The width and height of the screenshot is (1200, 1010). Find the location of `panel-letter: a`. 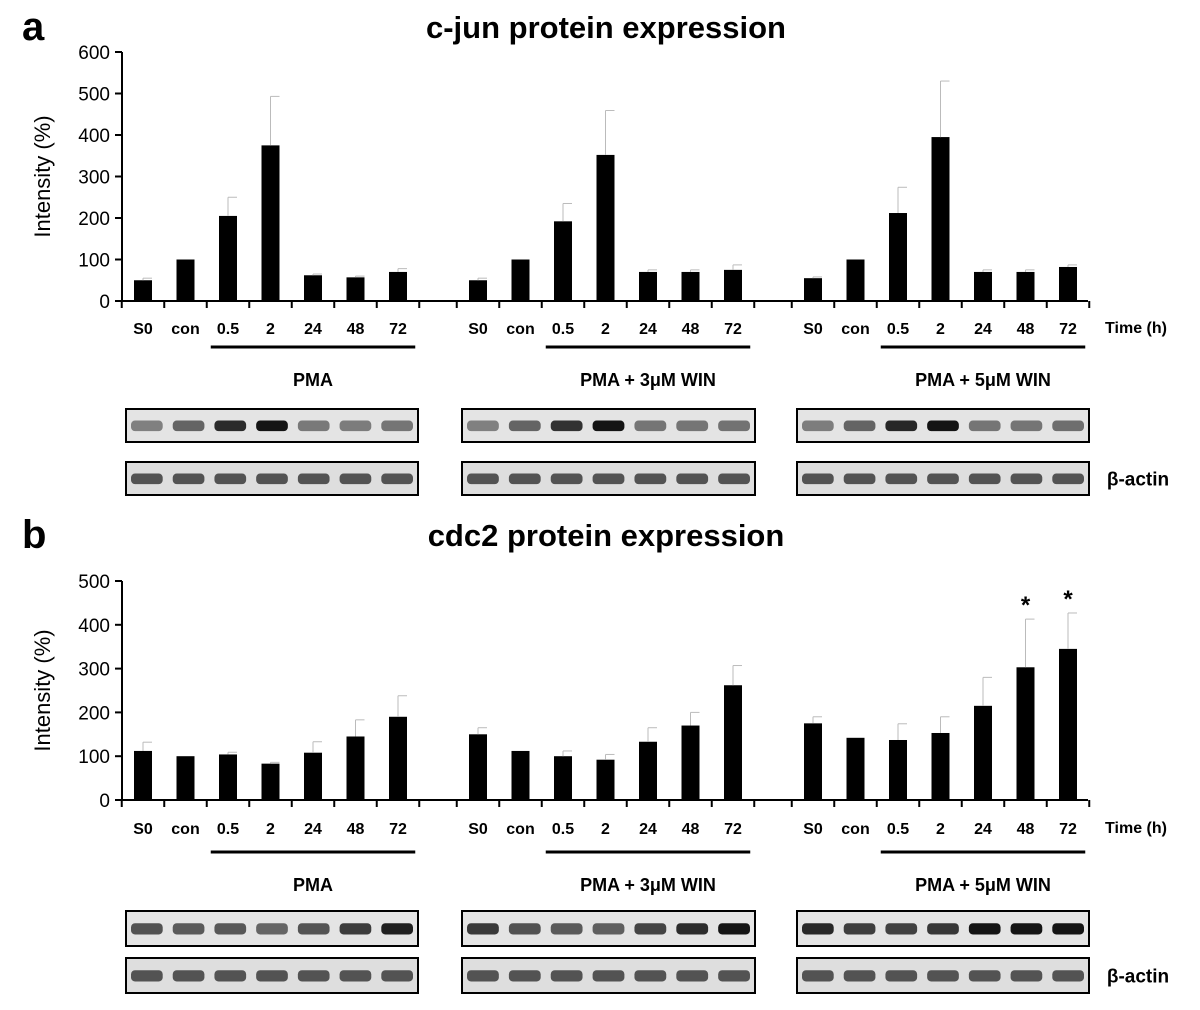

panel-letter: a is located at coordinates (33, 27).